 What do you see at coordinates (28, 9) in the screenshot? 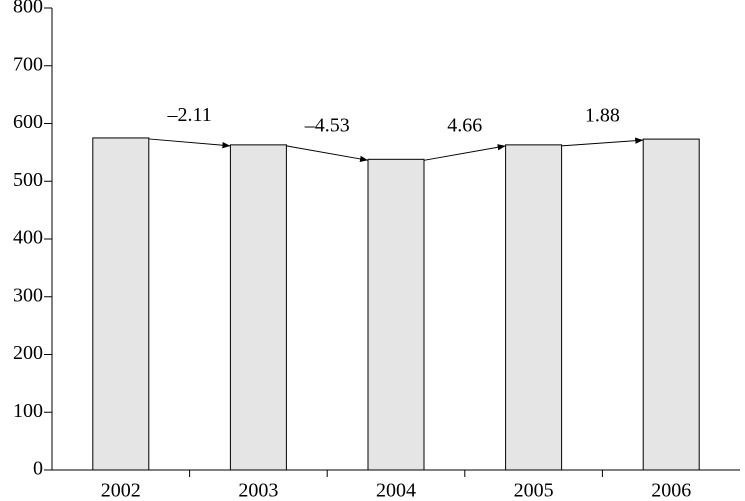
I see `y-tick-label: 800` at bounding box center [28, 9].